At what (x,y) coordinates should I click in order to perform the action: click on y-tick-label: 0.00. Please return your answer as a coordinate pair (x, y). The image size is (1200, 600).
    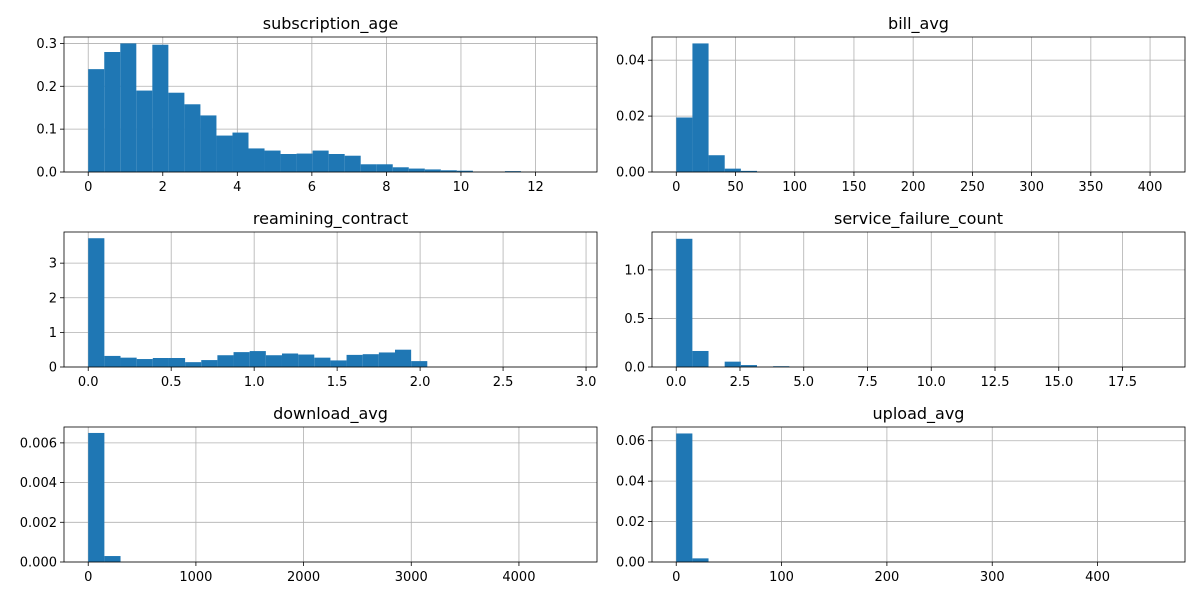
    Looking at the image, I should click on (630, 173).